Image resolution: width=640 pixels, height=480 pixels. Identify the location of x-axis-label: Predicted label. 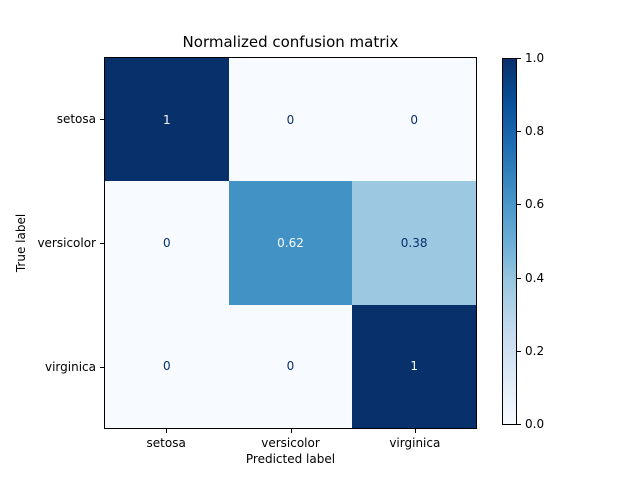
(290, 459).